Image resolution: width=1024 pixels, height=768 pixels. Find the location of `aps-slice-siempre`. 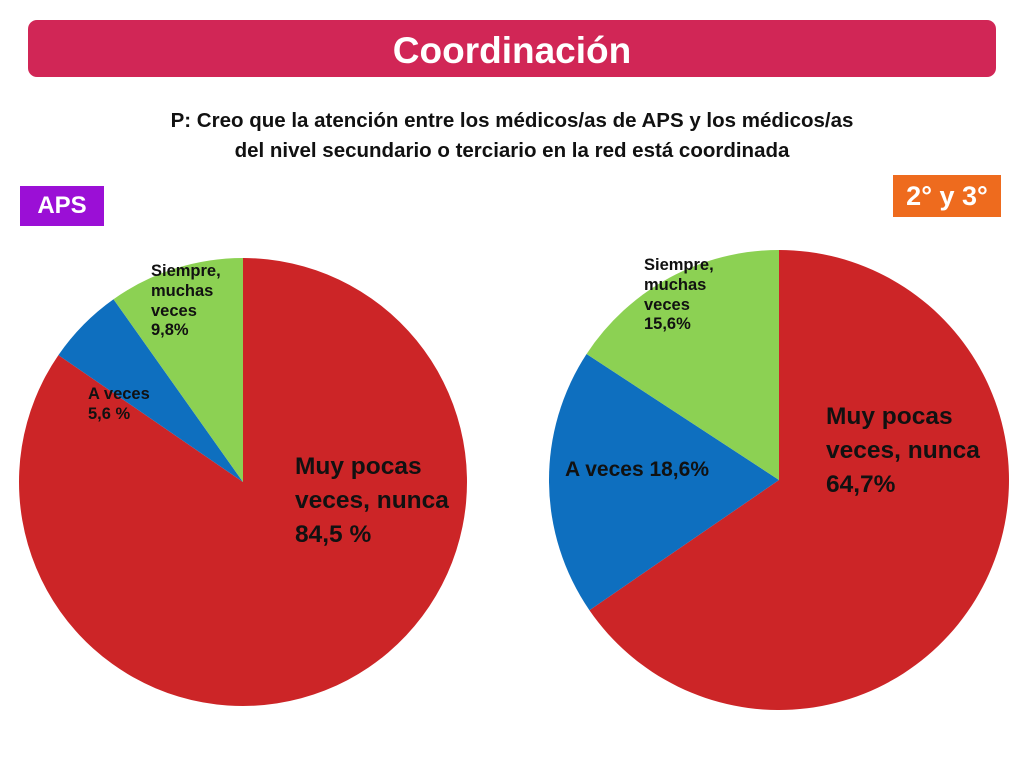

aps-slice-siempre is located at coordinates (178, 370).